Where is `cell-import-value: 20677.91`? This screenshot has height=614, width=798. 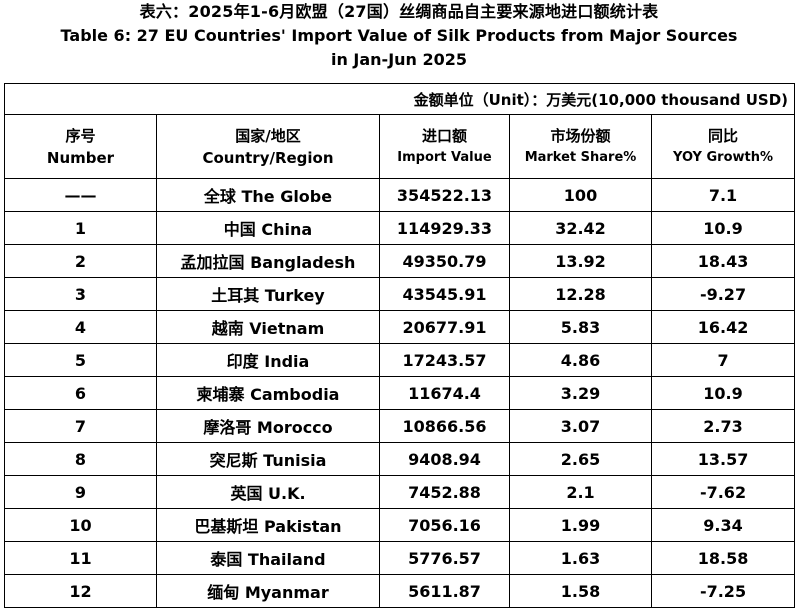 cell-import-value: 20677.91 is located at coordinates (444, 327).